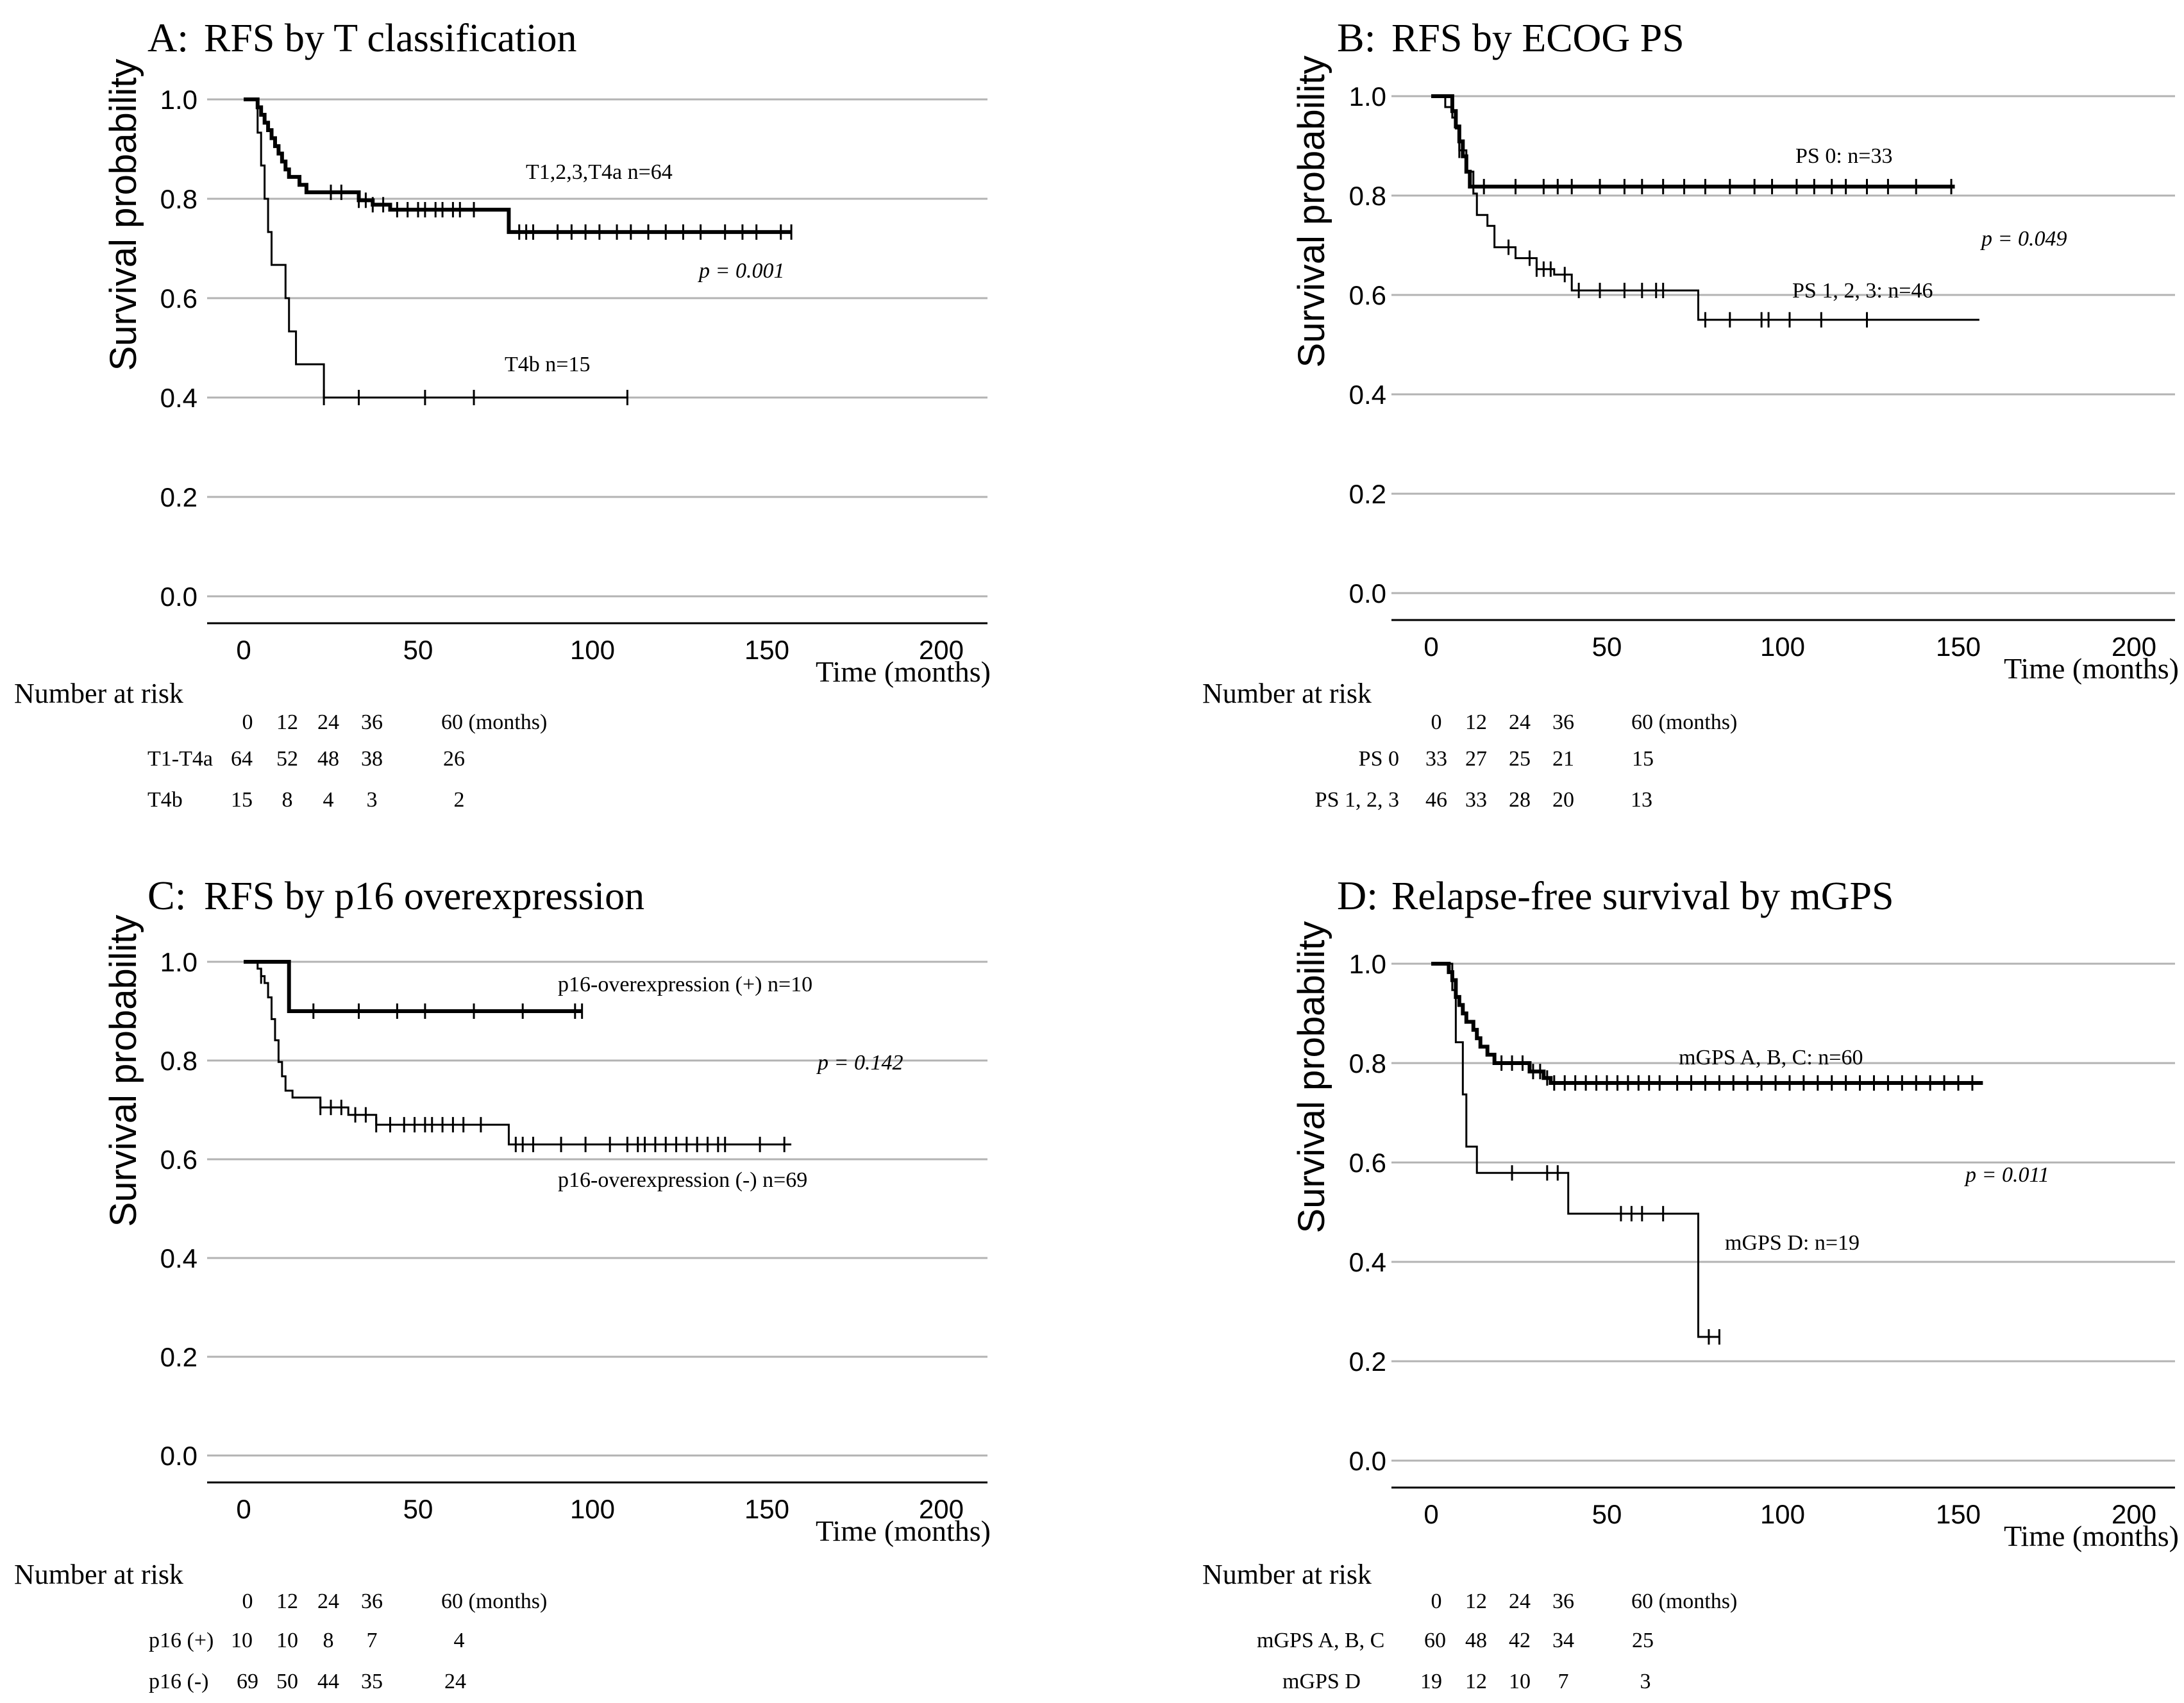 The height and width of the screenshot is (1703, 2184). Describe the element at coordinates (372, 759) in the screenshot. I see `risk-value: 38` at that location.